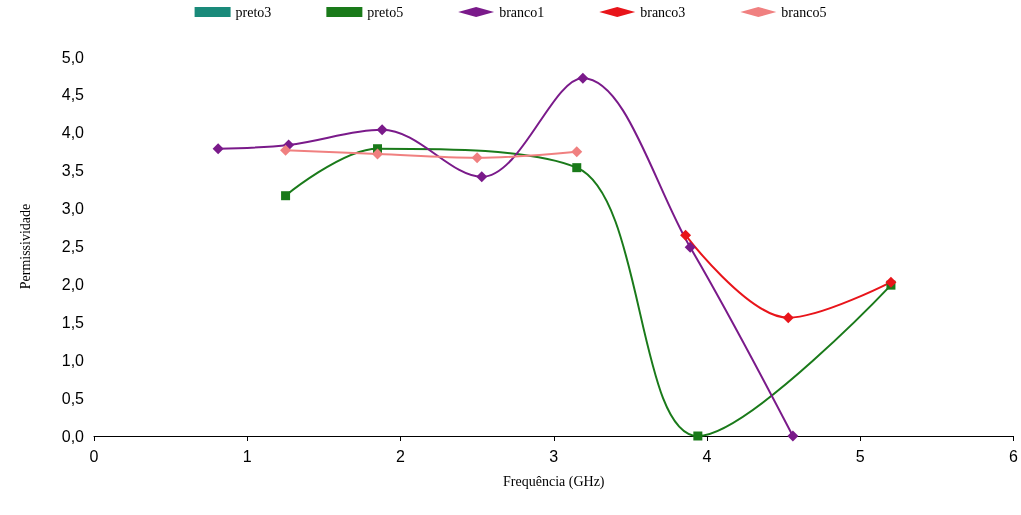 This screenshot has width=1021, height=515. I want to click on x-tick-label: 2, so click(401, 456).